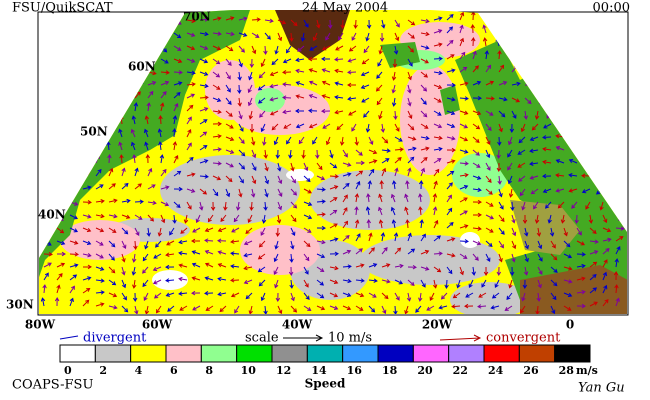 The height and width of the screenshot is (400, 650). Describe the element at coordinates (496, 370) in the screenshot. I see `colorbar-label: 24` at that location.